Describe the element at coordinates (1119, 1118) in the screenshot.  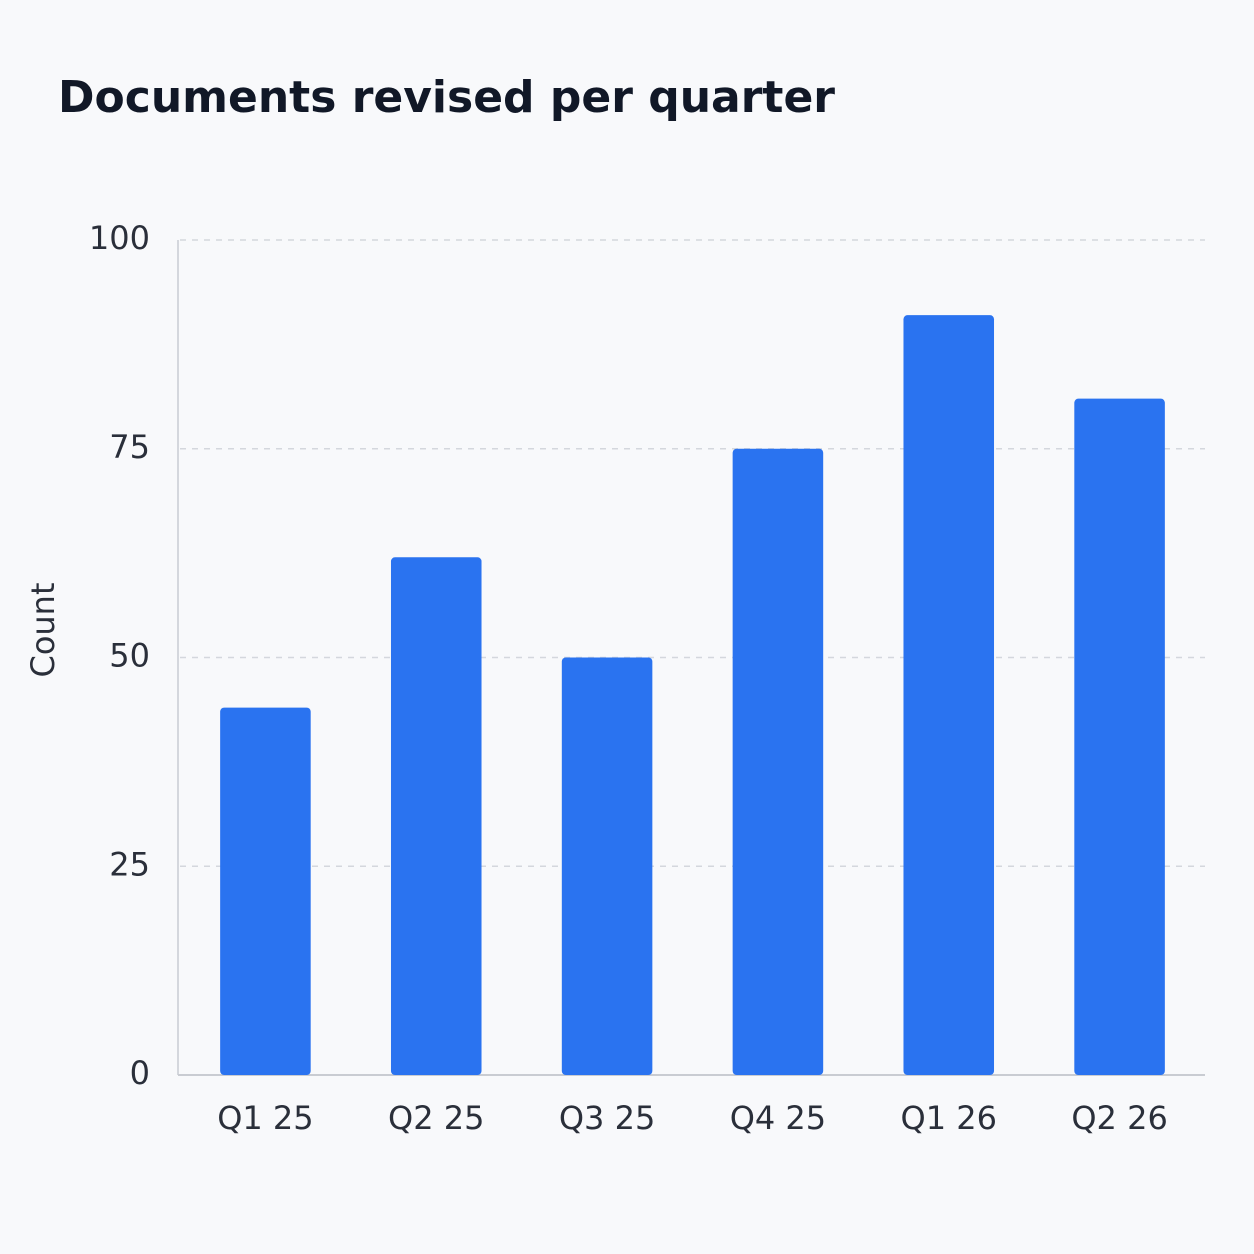
I see `x-tick-label: Q2 26` at that location.